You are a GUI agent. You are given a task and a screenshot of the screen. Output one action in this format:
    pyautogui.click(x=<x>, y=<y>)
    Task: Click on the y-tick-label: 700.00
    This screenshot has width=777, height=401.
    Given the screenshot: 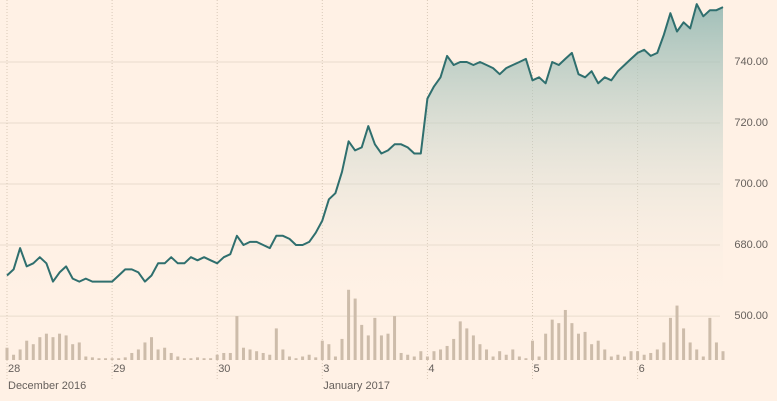 What is the action you would take?
    pyautogui.click(x=751, y=184)
    